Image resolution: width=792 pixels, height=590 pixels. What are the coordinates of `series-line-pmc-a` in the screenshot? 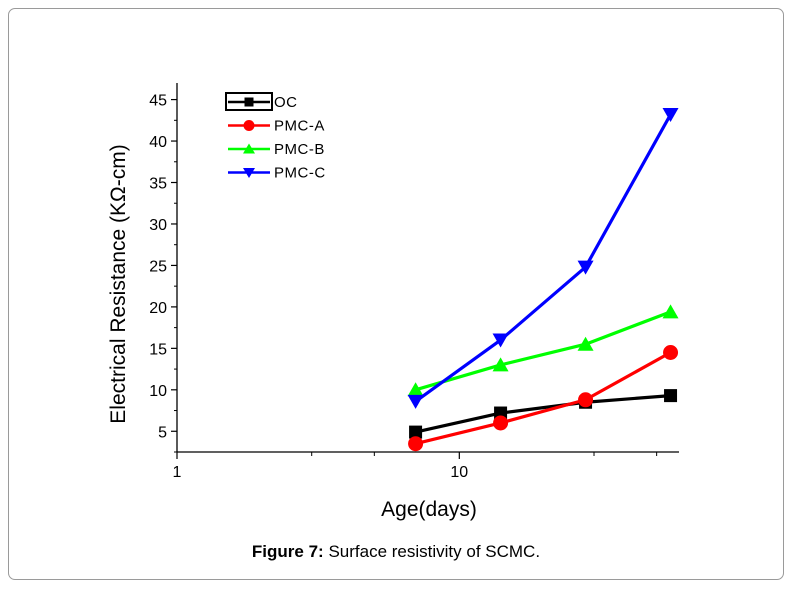 It's located at (543, 398).